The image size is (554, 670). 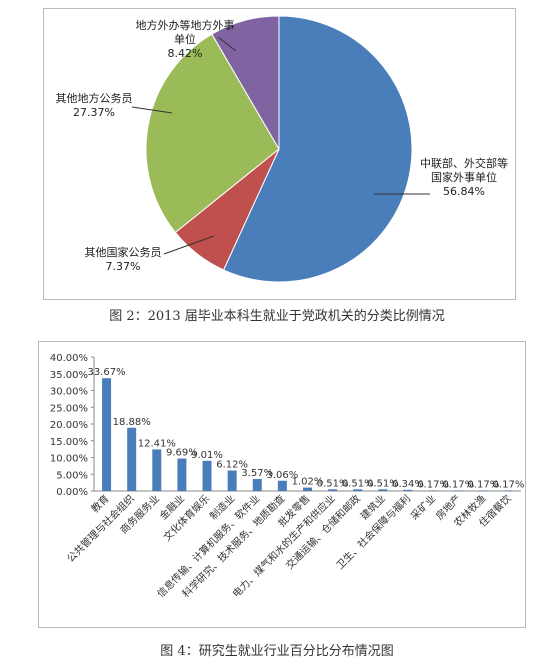 I want to click on y-tick-label: 30.00%, so click(x=69, y=392).